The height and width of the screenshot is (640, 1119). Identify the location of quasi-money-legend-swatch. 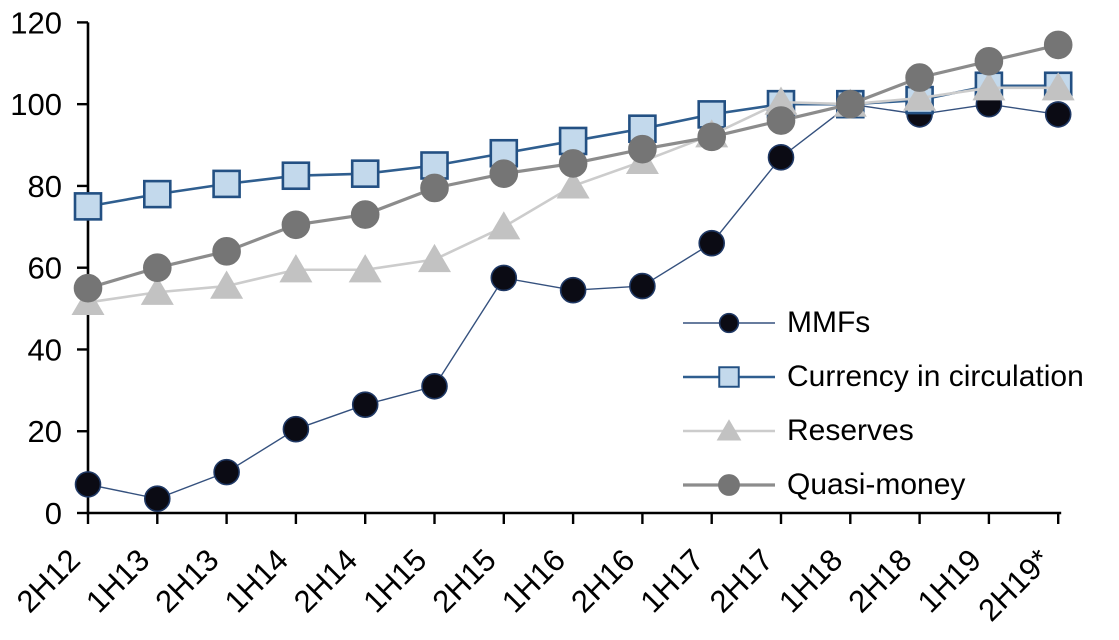
(729, 485).